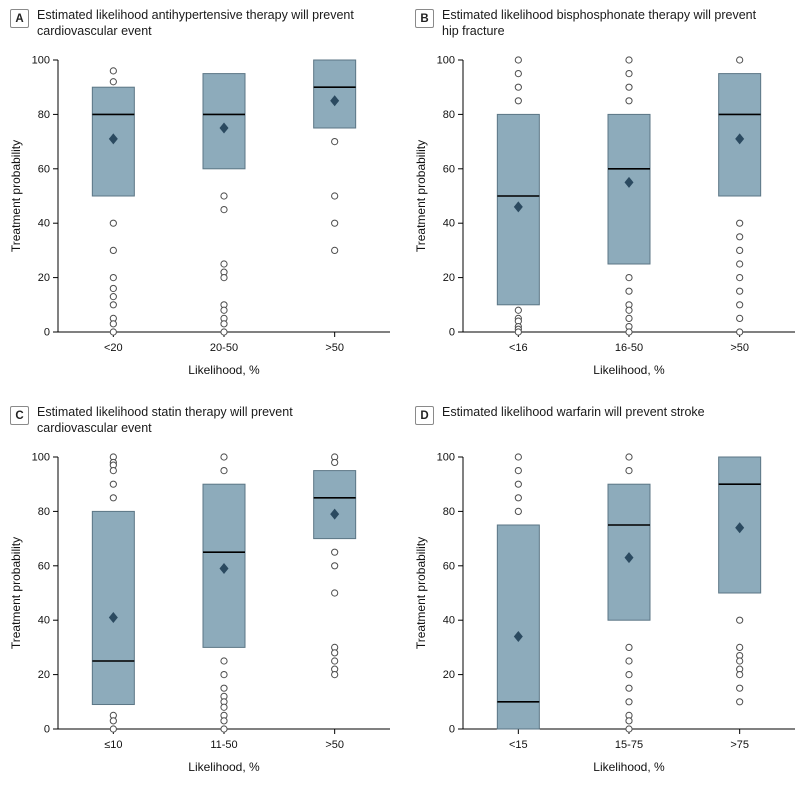 This screenshot has height=795, width=810. Describe the element at coordinates (224, 348) in the screenshot. I see `x-tick-label: 20-50` at that location.